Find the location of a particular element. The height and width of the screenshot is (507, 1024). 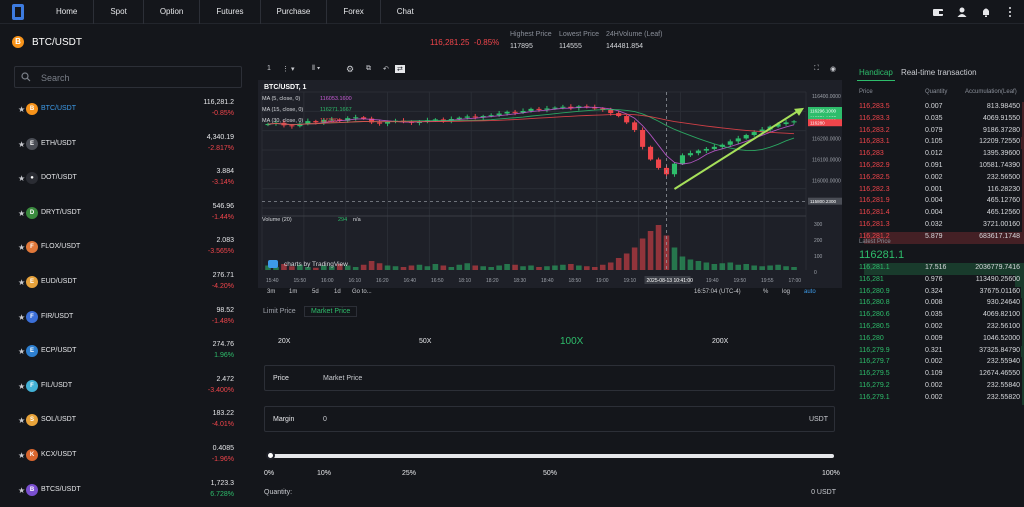

tab-limit-price: Limit Price is located at coordinates (279, 311).